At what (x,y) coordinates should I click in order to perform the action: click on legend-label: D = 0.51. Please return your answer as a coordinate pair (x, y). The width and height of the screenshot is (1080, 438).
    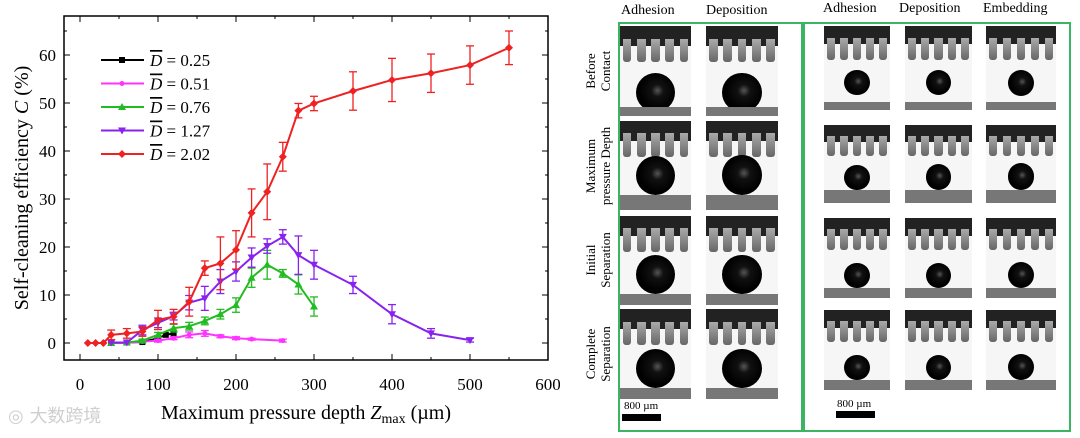
    Looking at the image, I should click on (179, 84).